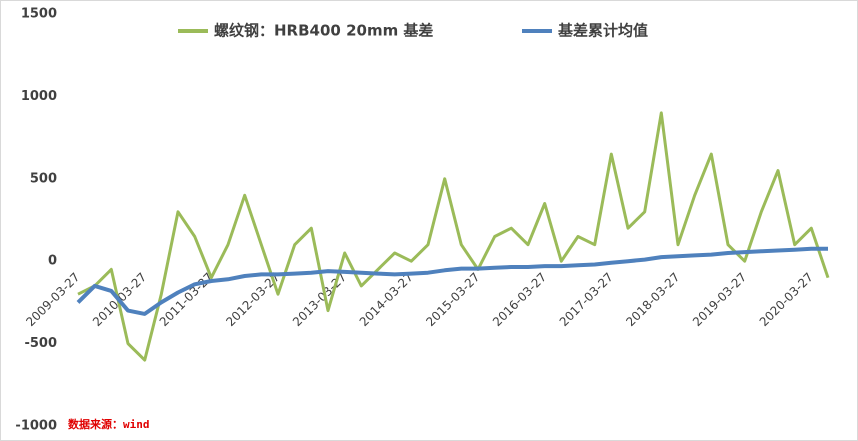  I want to click on y-tick-label: 500, so click(43, 178).